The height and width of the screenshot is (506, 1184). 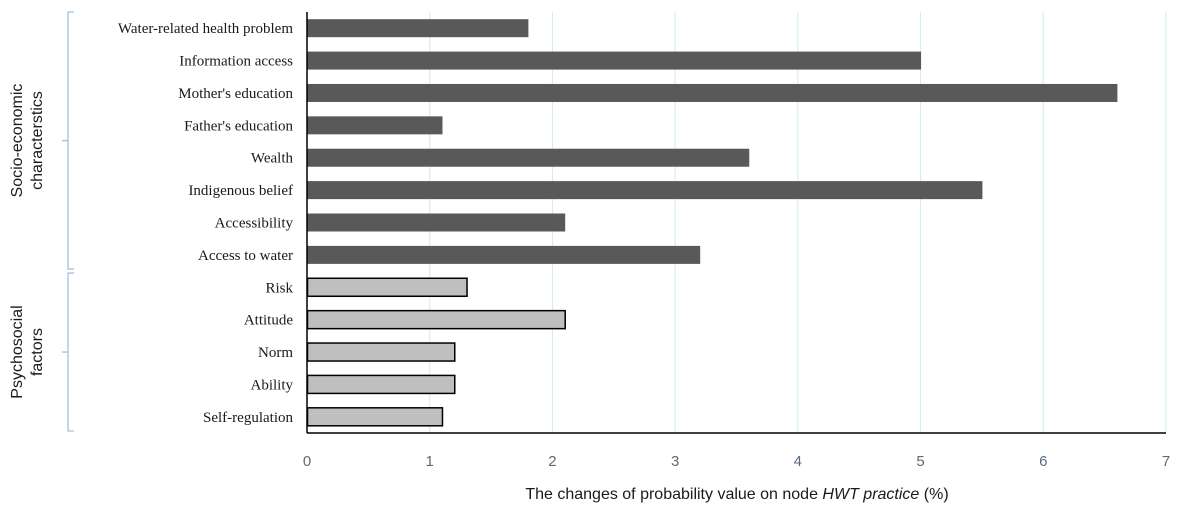 I want to click on category-label-norm: Norm, so click(x=275, y=353).